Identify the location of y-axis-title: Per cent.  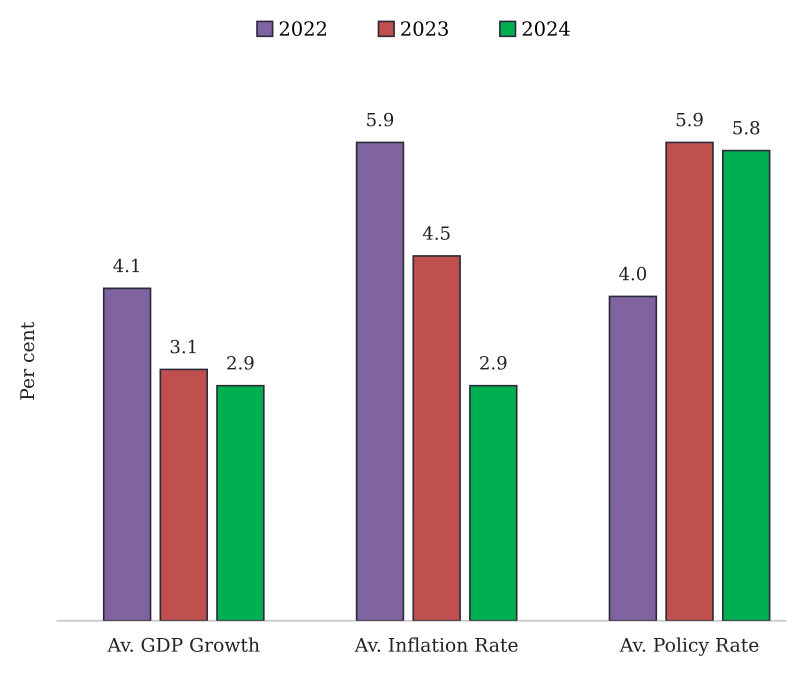
(27, 361).